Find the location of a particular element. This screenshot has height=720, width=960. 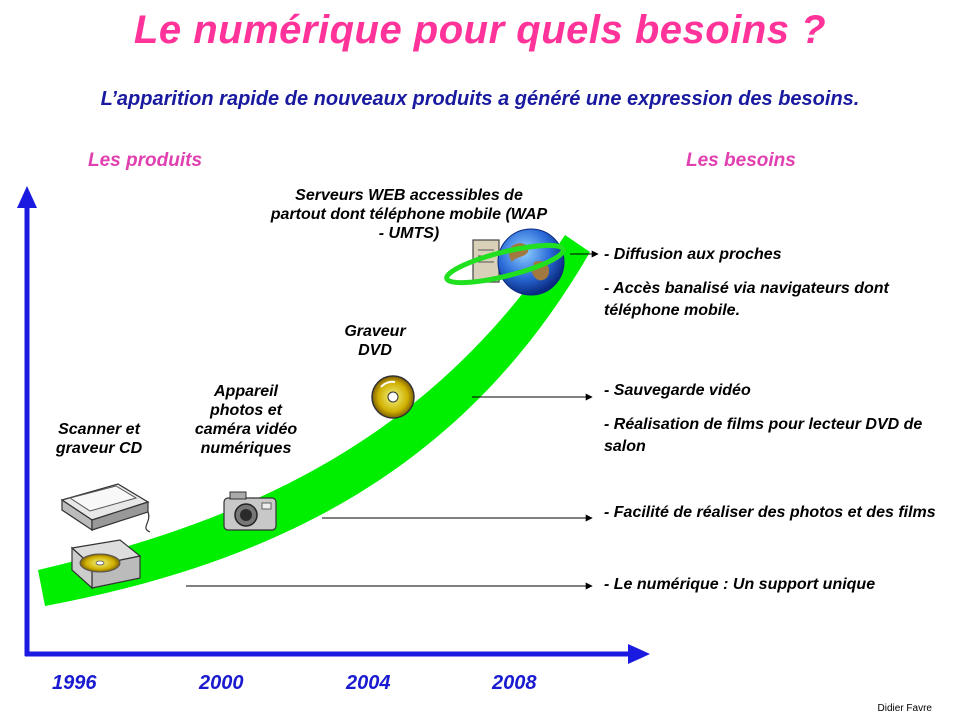

page-title: Le numérique pour quels besoins ? is located at coordinates (480, 30).